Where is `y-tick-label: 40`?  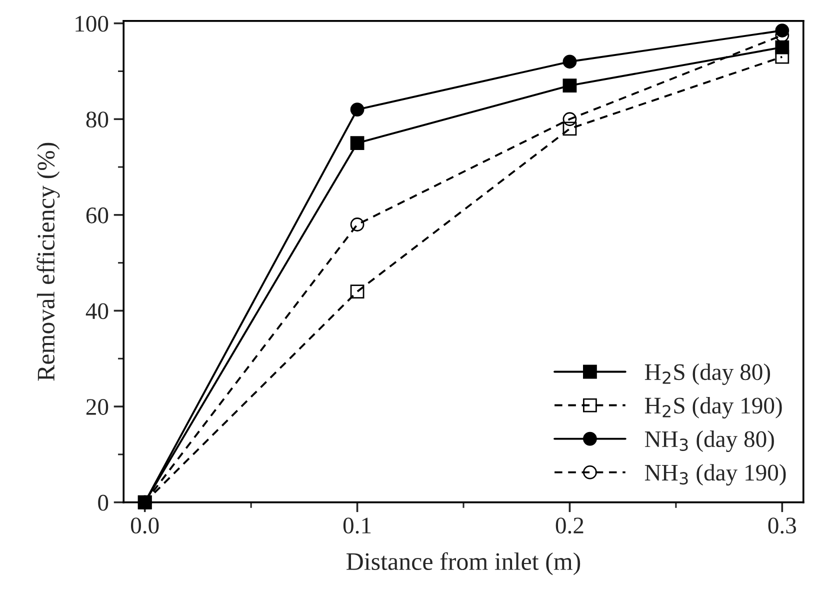
y-tick-label: 40 is located at coordinates (97, 311).